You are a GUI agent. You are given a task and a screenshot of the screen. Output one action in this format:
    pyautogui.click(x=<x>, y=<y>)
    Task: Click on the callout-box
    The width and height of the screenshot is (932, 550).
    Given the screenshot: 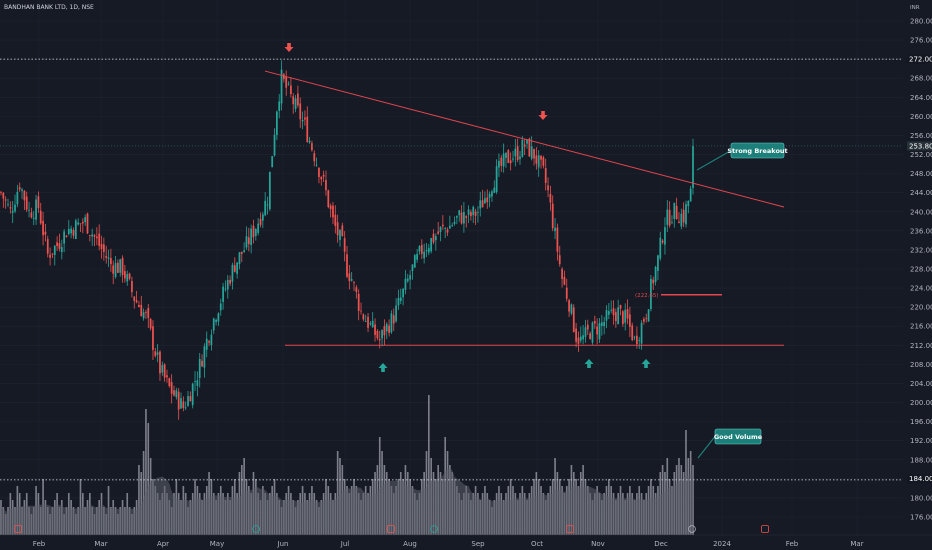 What is the action you would take?
    pyautogui.click(x=738, y=436)
    